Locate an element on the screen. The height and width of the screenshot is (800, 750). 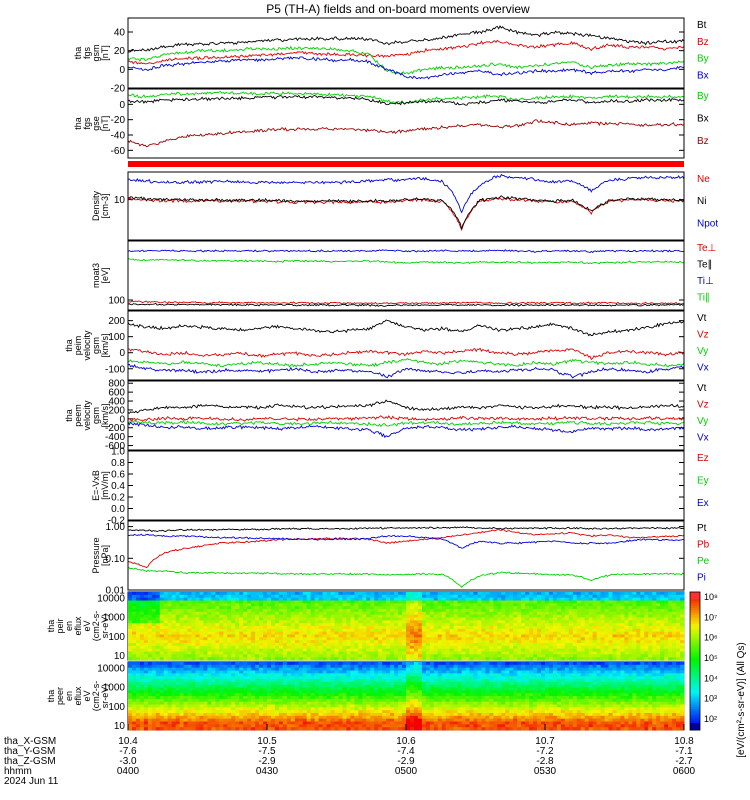
y-tick-label: 10 is located at coordinates (120, 656).